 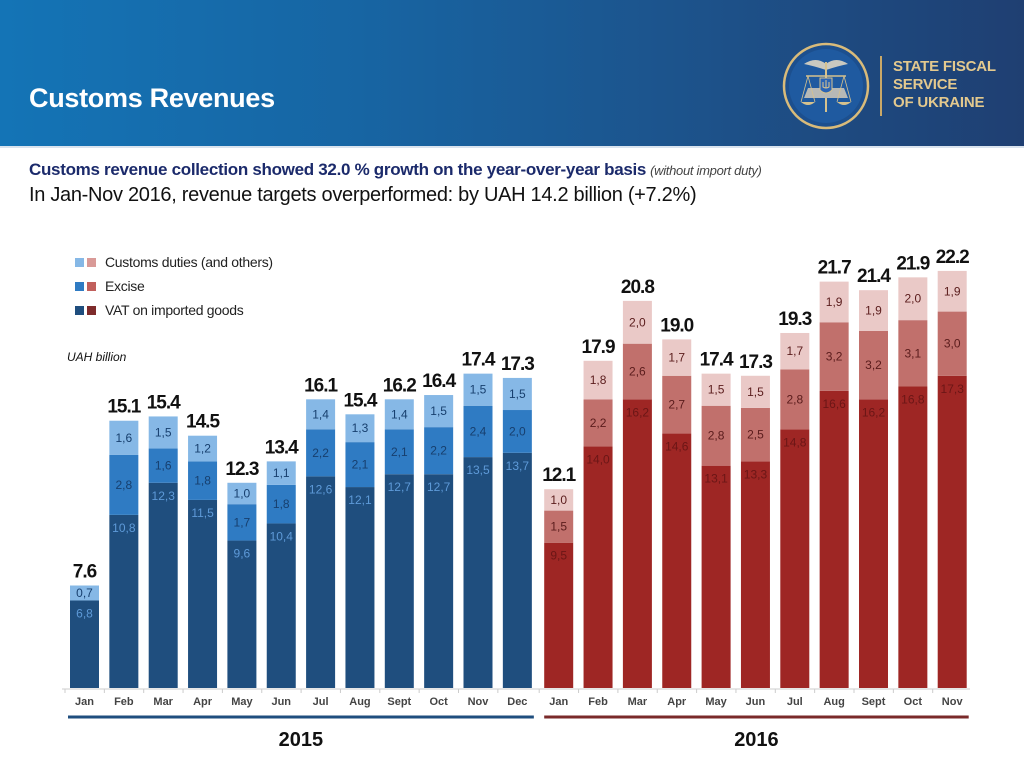 What do you see at coordinates (202, 513) in the screenshot?
I see `segment-label: 11,5` at bounding box center [202, 513].